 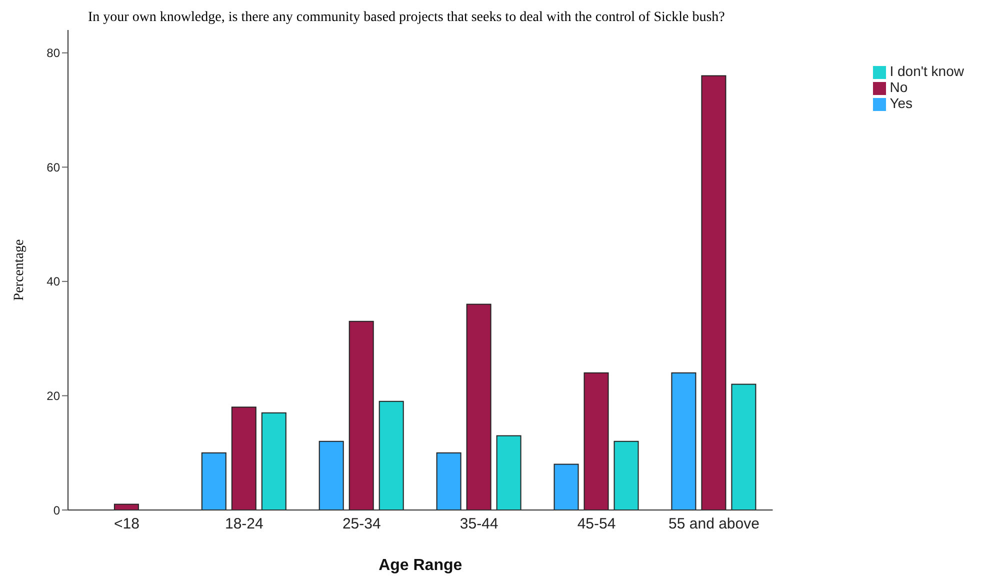 I want to click on legend-label: Yes, so click(x=901, y=103).